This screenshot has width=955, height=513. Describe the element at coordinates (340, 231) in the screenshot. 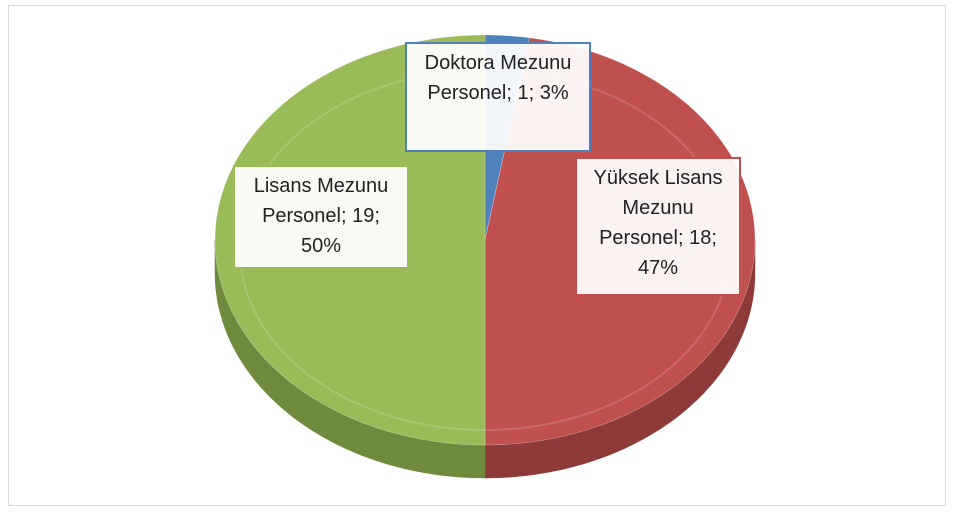

I see `label-value: 19; 50%` at that location.